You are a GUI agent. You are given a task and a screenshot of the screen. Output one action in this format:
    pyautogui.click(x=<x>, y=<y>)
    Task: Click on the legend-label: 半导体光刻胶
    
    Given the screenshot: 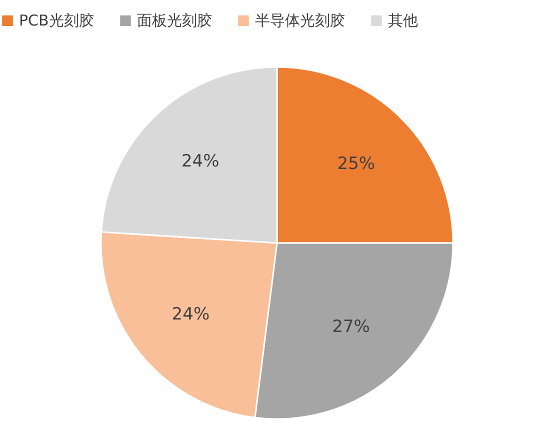 What is the action you would take?
    pyautogui.click(x=300, y=21)
    